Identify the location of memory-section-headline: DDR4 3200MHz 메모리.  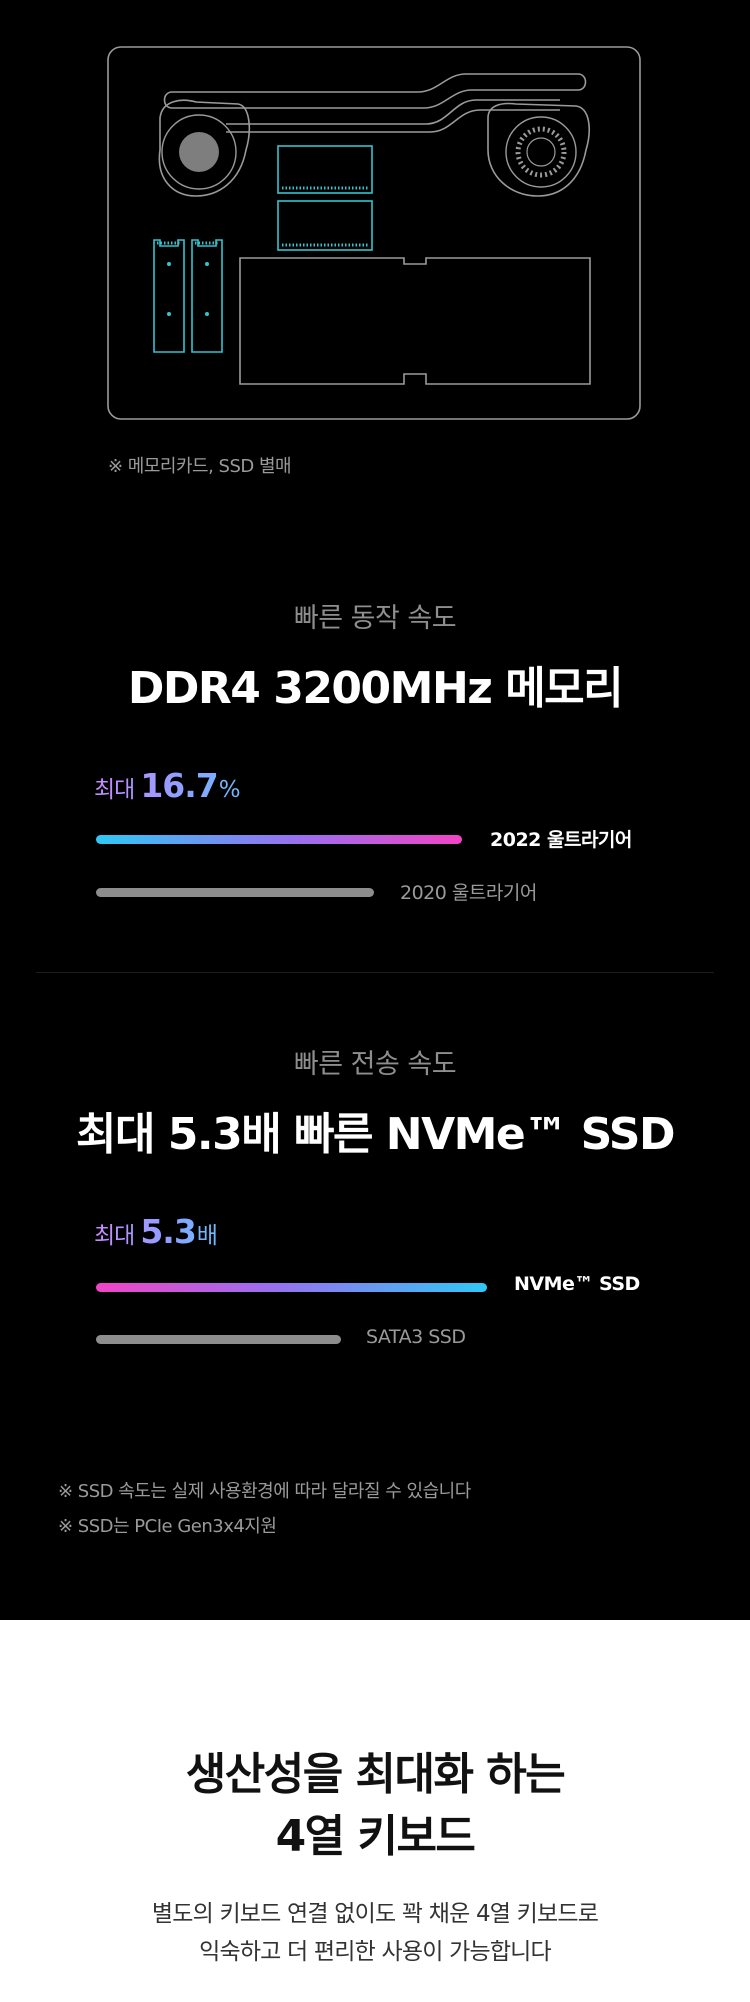
(375, 688).